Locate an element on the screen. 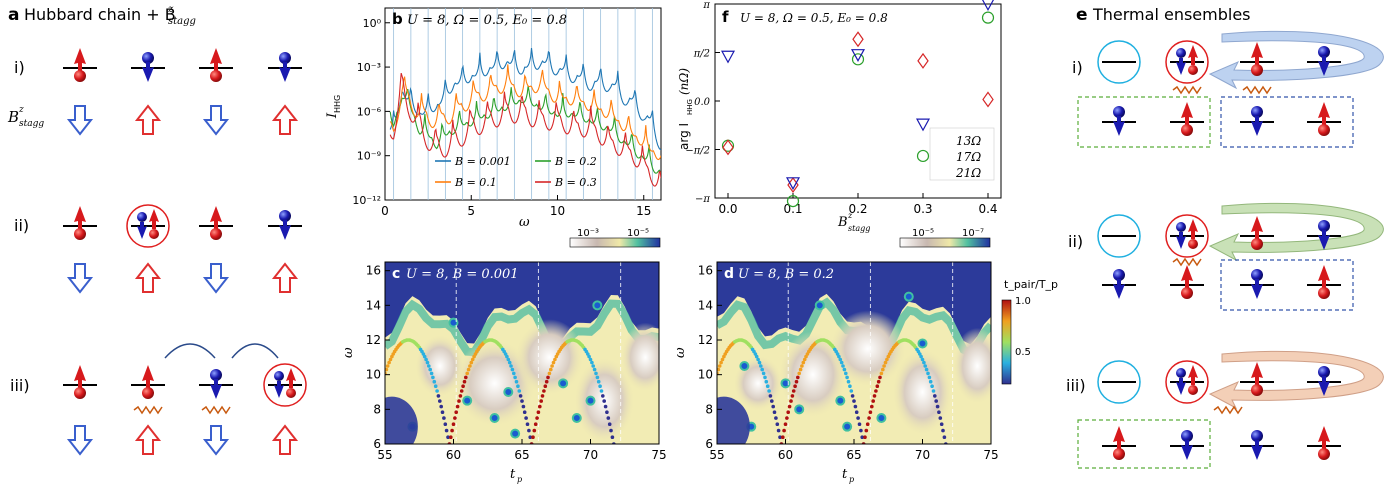  legend-label: B = 0.1 is located at coordinates (475, 182).